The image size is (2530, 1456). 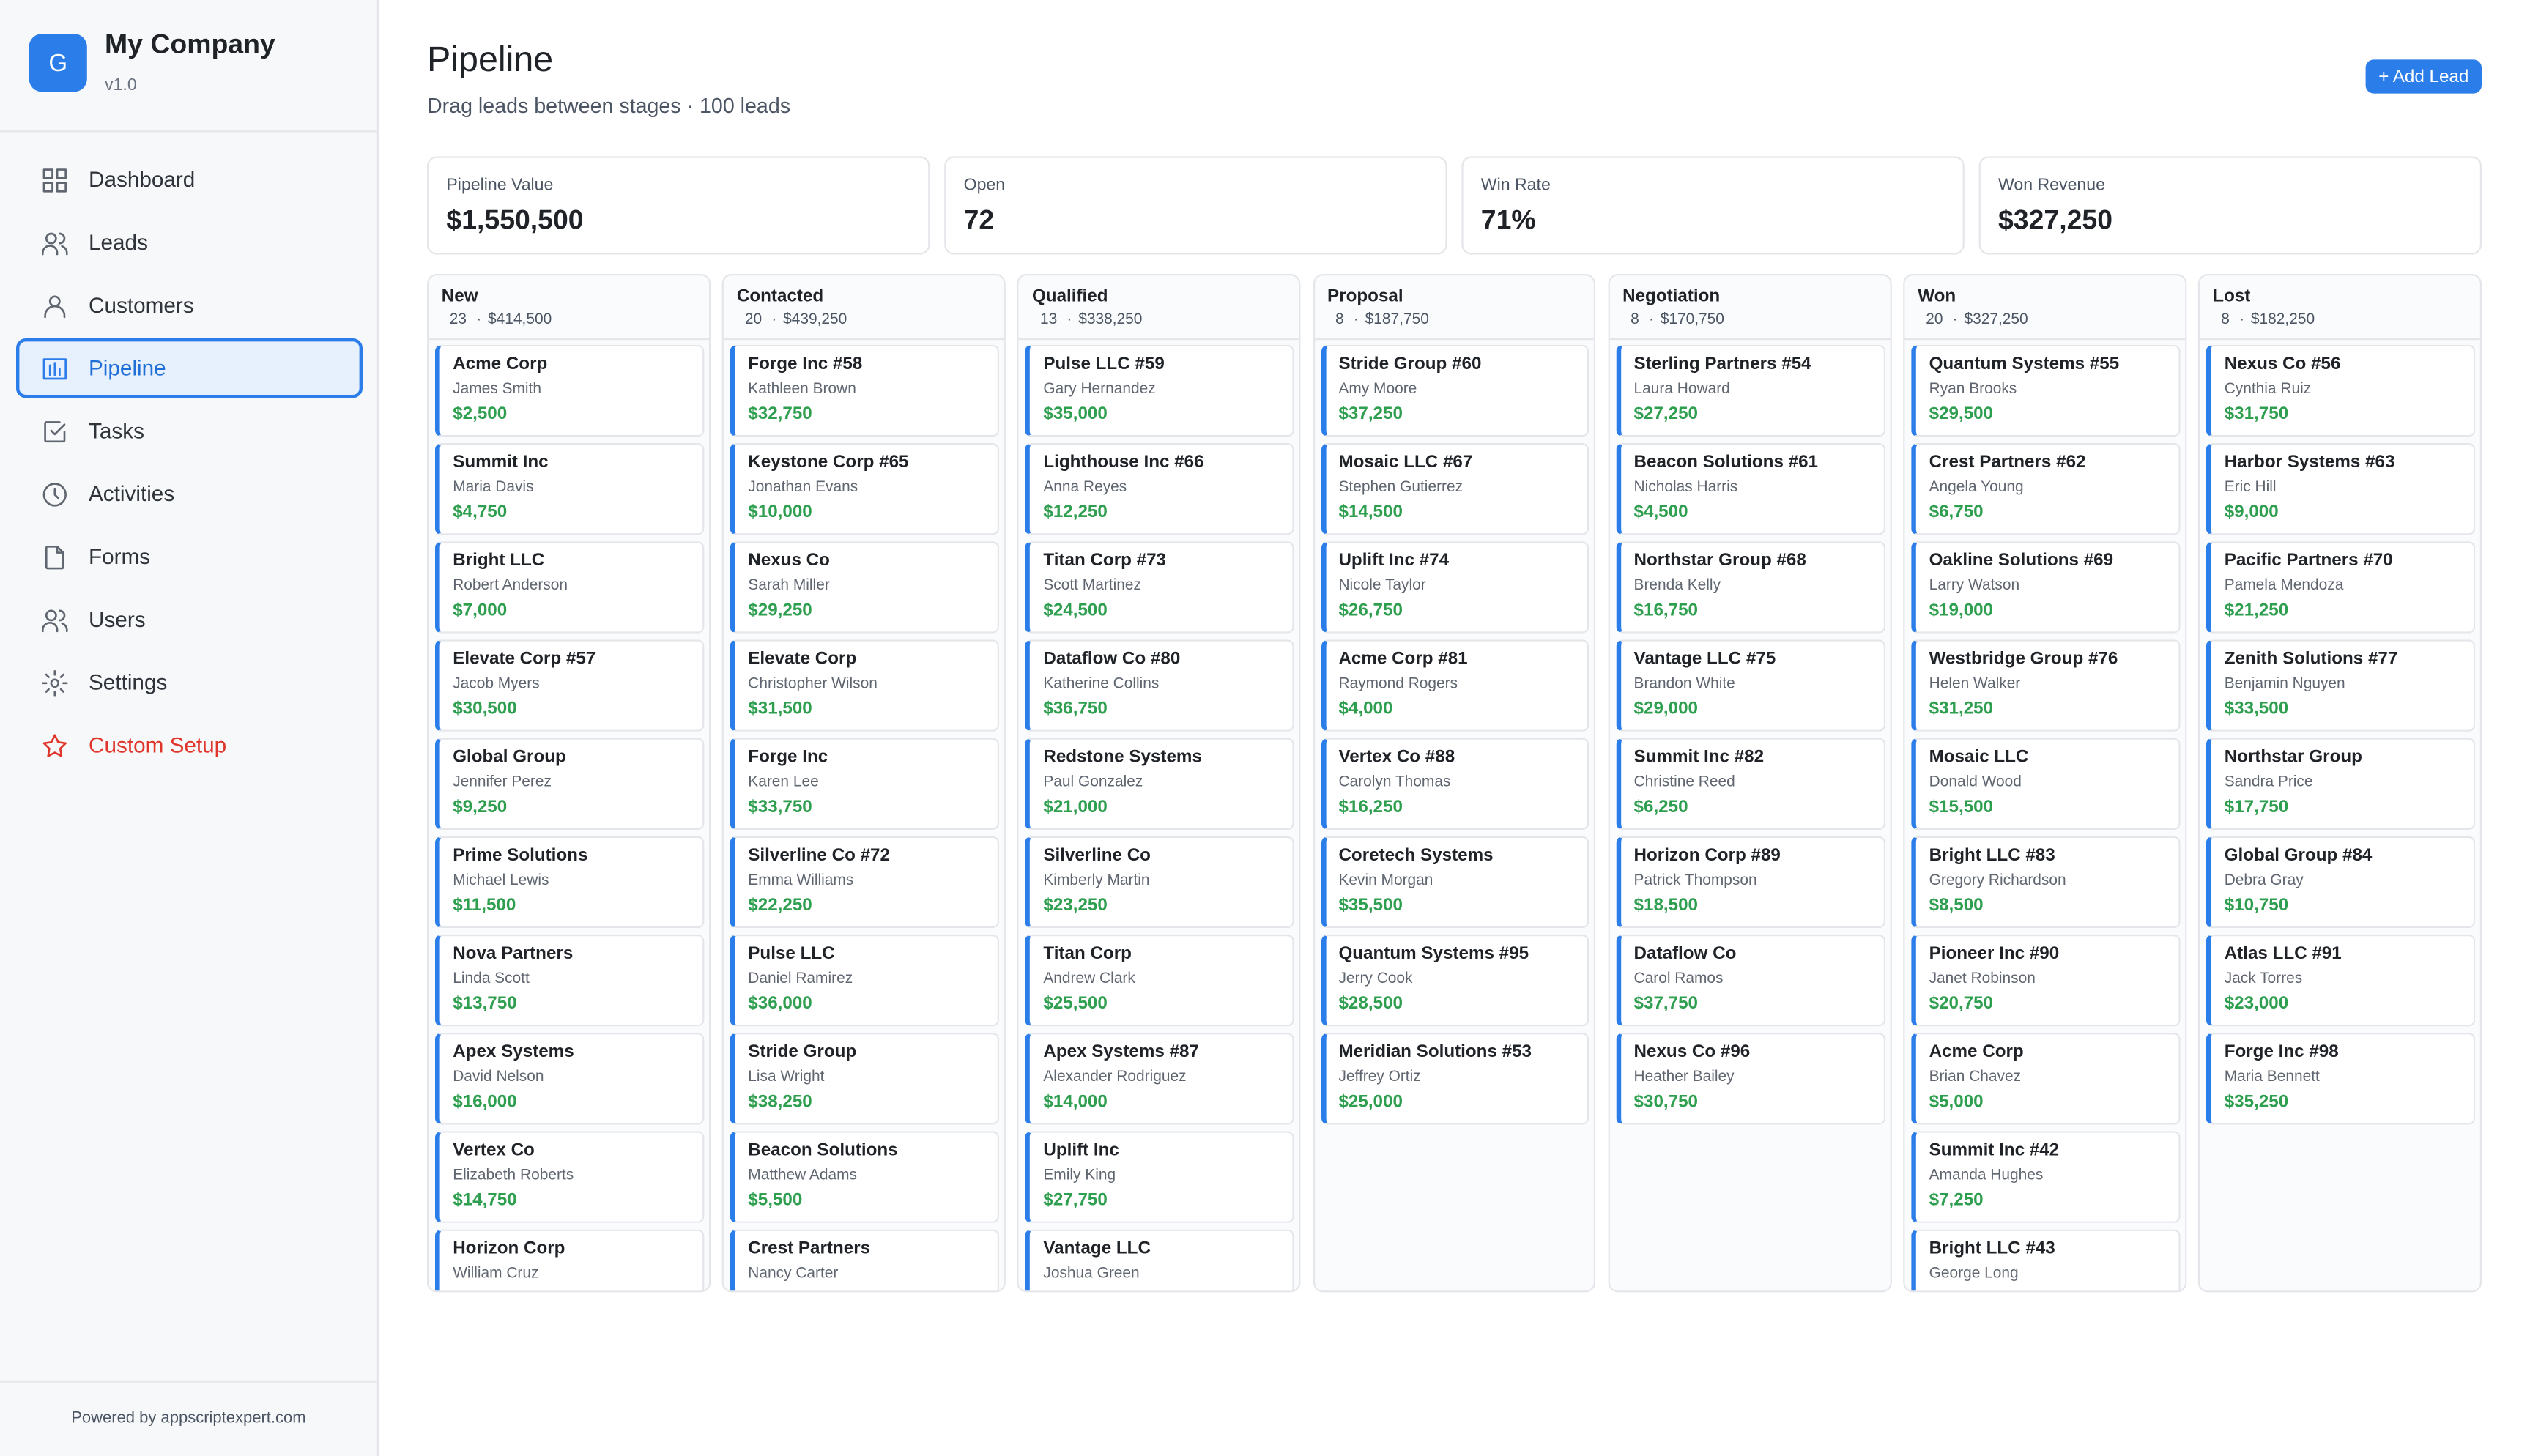 What do you see at coordinates (569, 391) in the screenshot?
I see `lead-card: Acme Corp James Smith $2,500` at bounding box center [569, 391].